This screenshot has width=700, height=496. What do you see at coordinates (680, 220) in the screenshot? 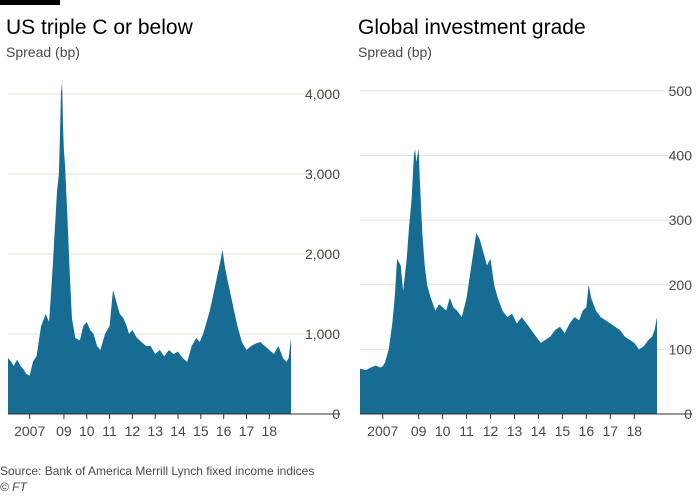
I see `y-tick-label: 300` at bounding box center [680, 220].